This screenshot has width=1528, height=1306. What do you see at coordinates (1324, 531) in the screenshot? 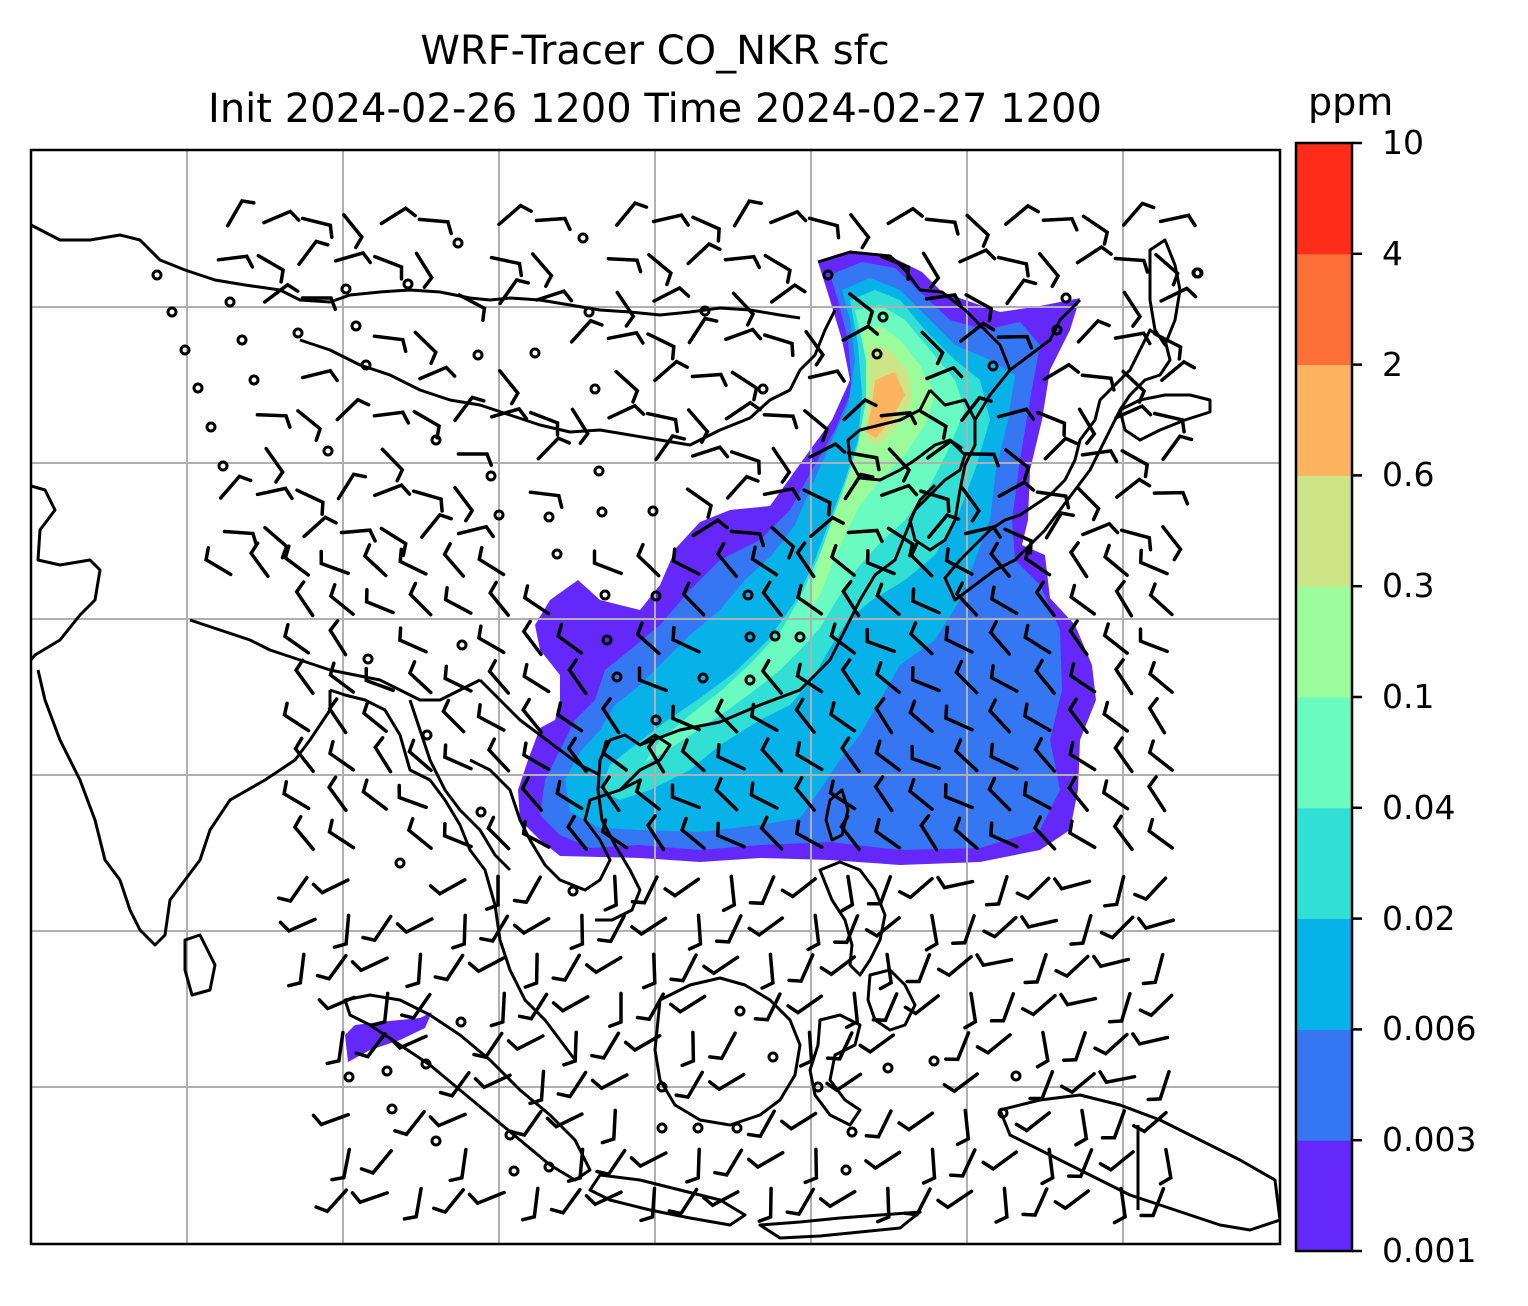
I see `colorbar-segment` at bounding box center [1324, 531].